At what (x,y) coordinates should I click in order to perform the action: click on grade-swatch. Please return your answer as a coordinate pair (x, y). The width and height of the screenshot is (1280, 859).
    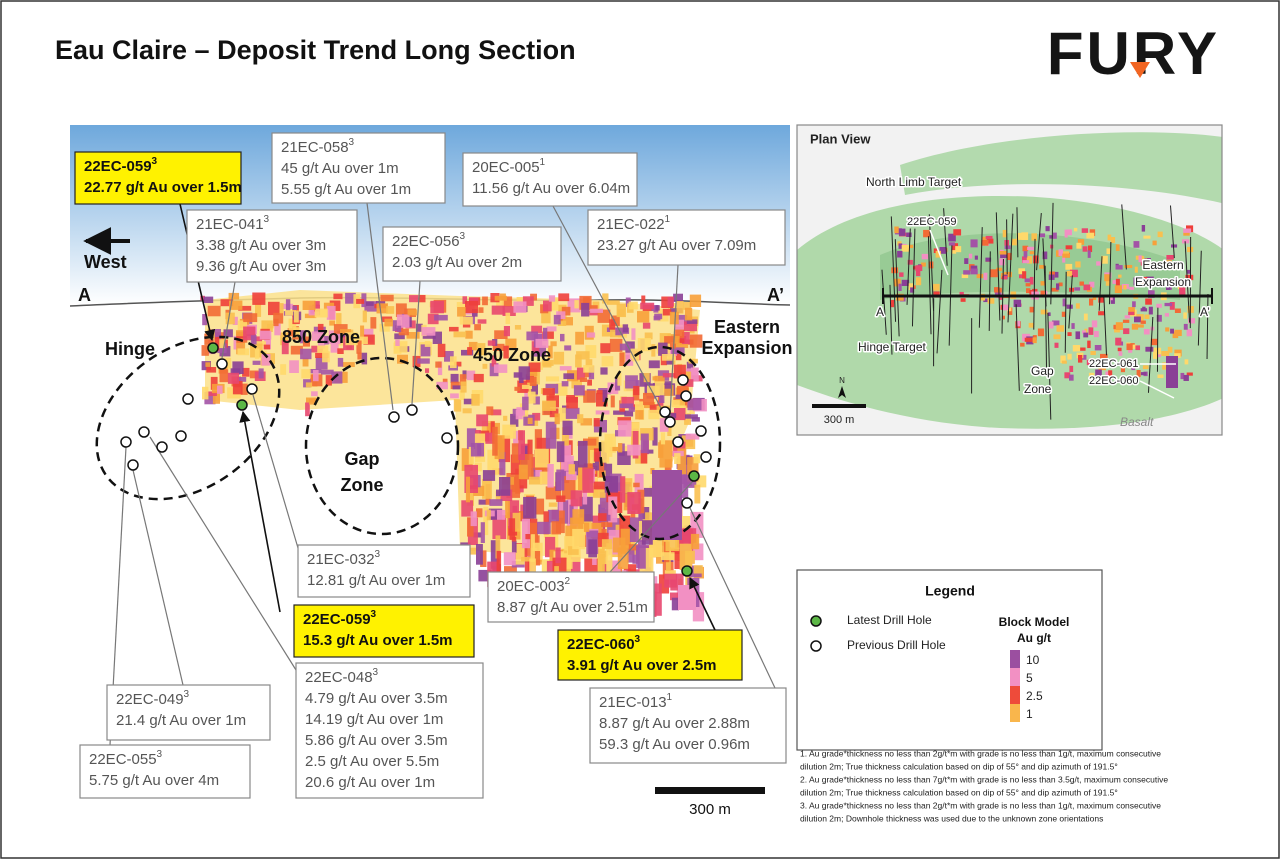
    Looking at the image, I should click on (1015, 713).